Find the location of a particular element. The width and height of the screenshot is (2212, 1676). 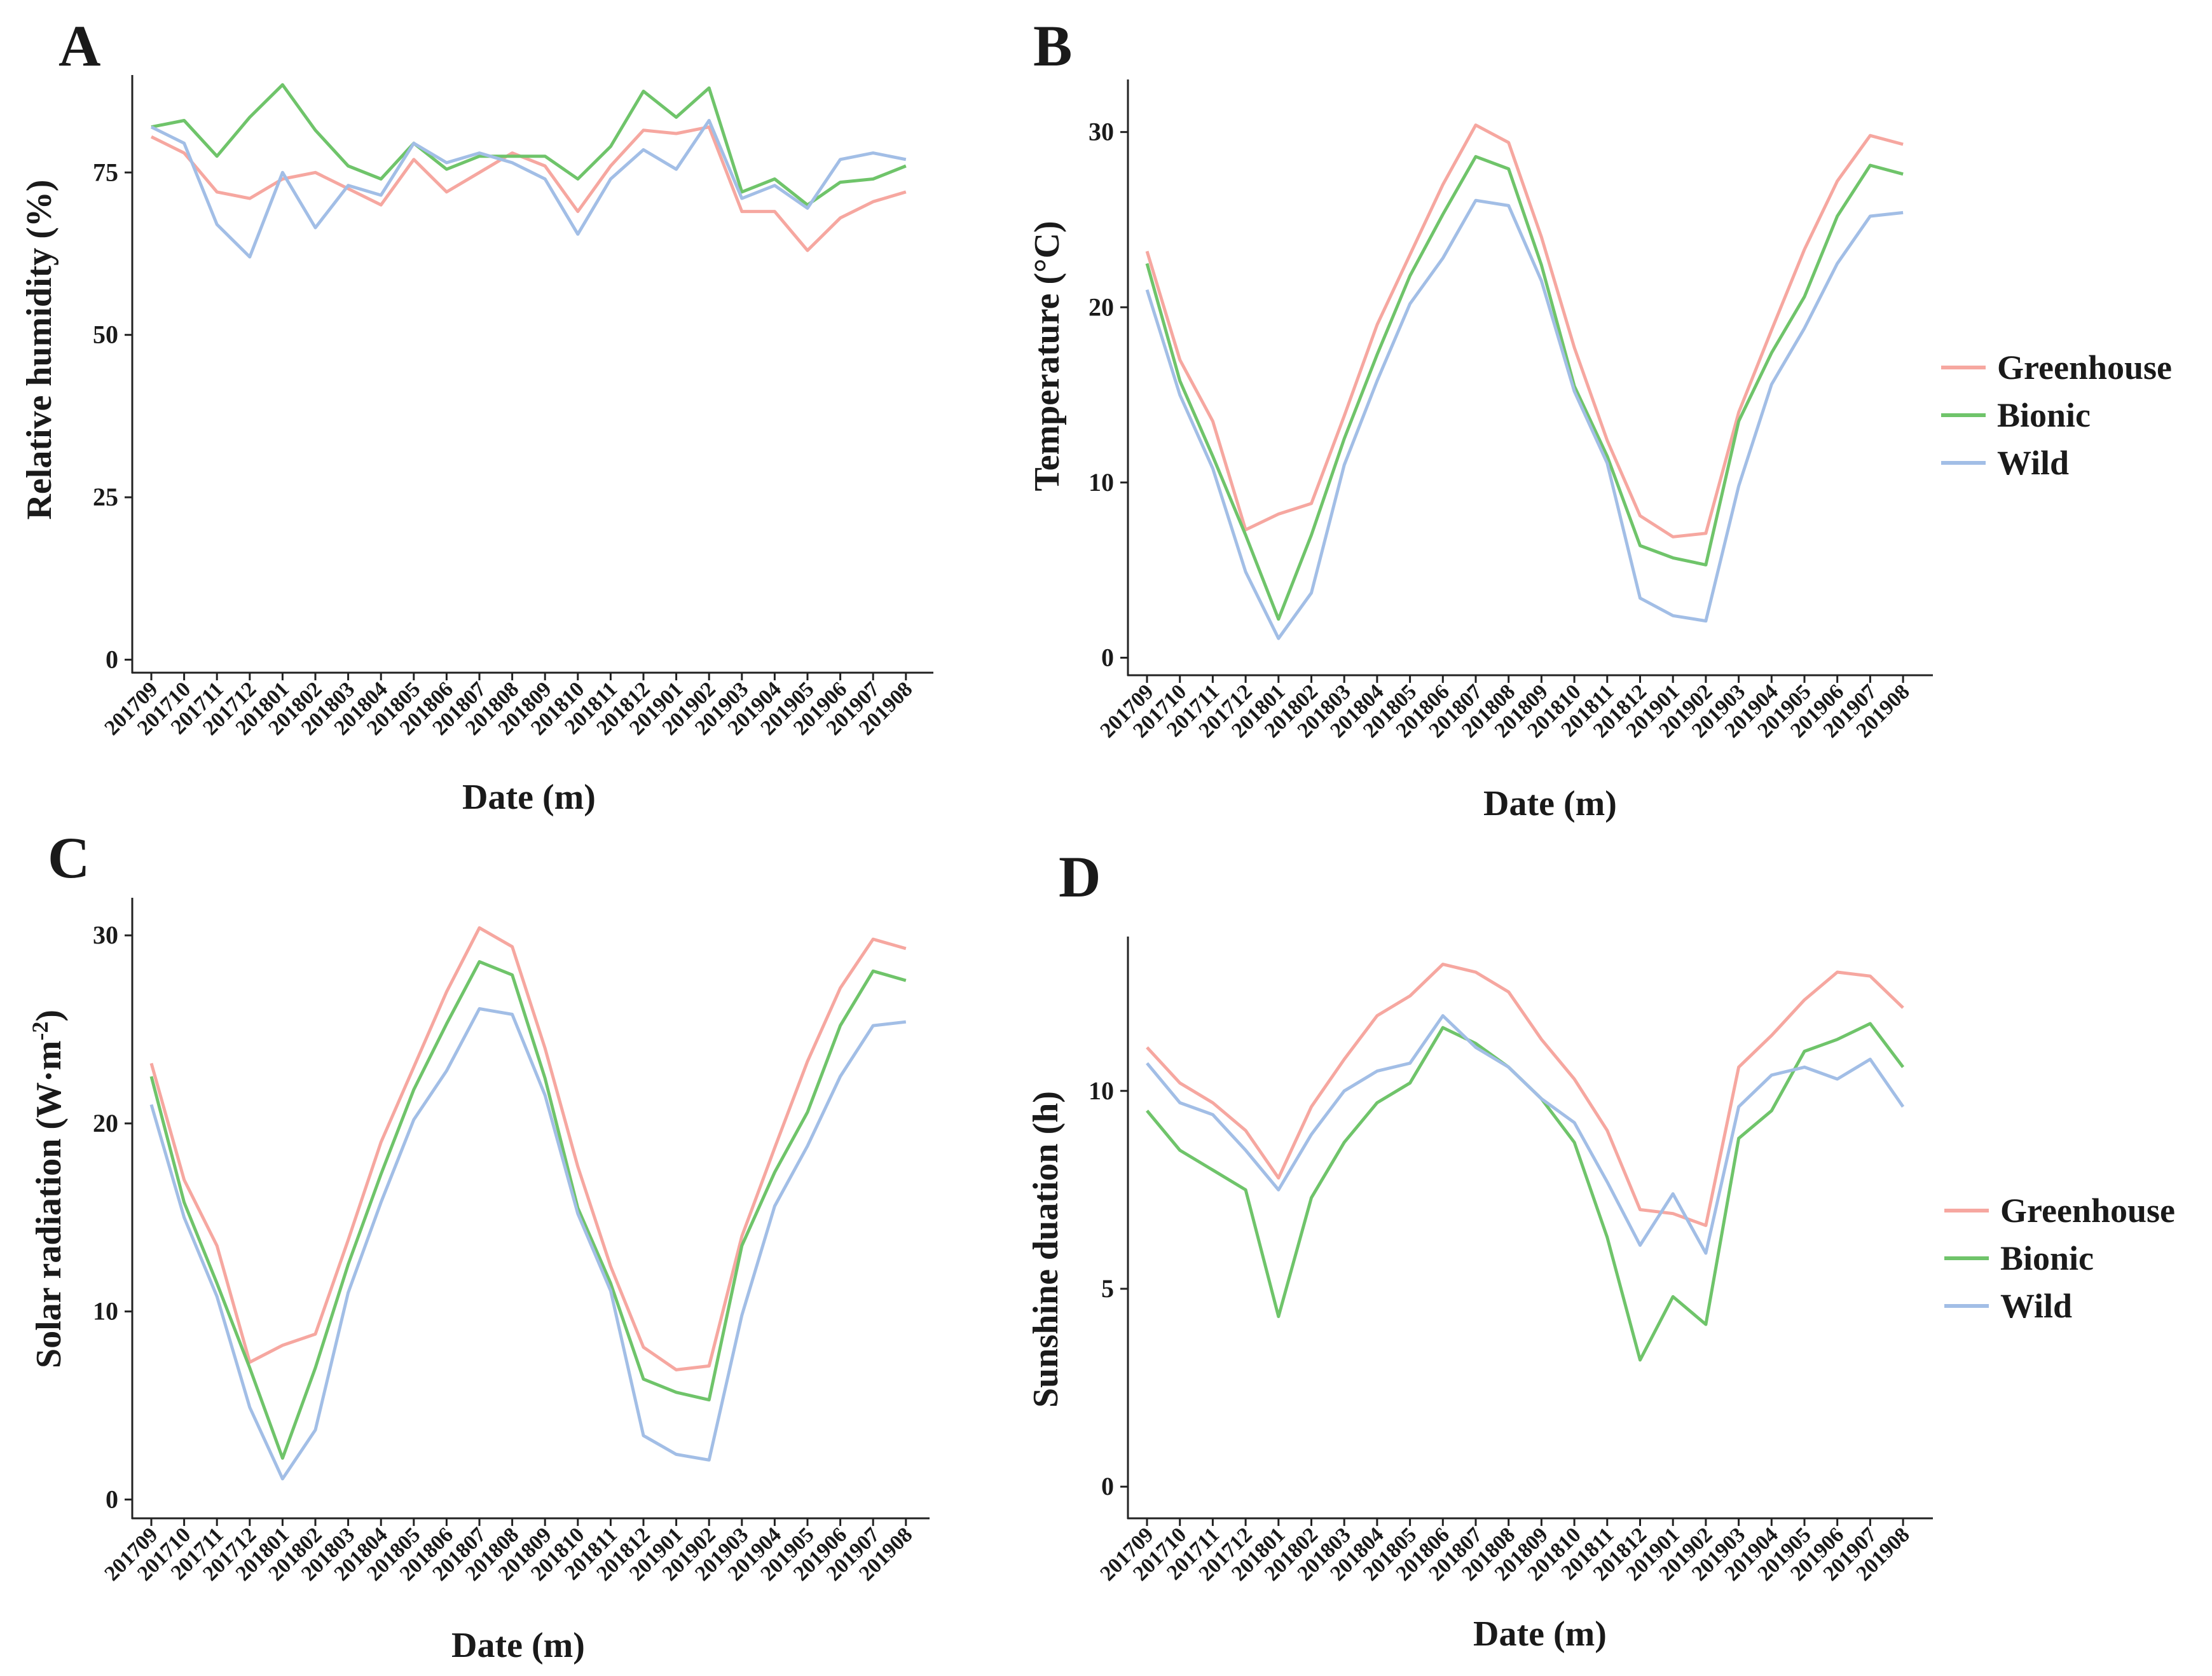

panel-a-series-greenhouse is located at coordinates (528, 188).